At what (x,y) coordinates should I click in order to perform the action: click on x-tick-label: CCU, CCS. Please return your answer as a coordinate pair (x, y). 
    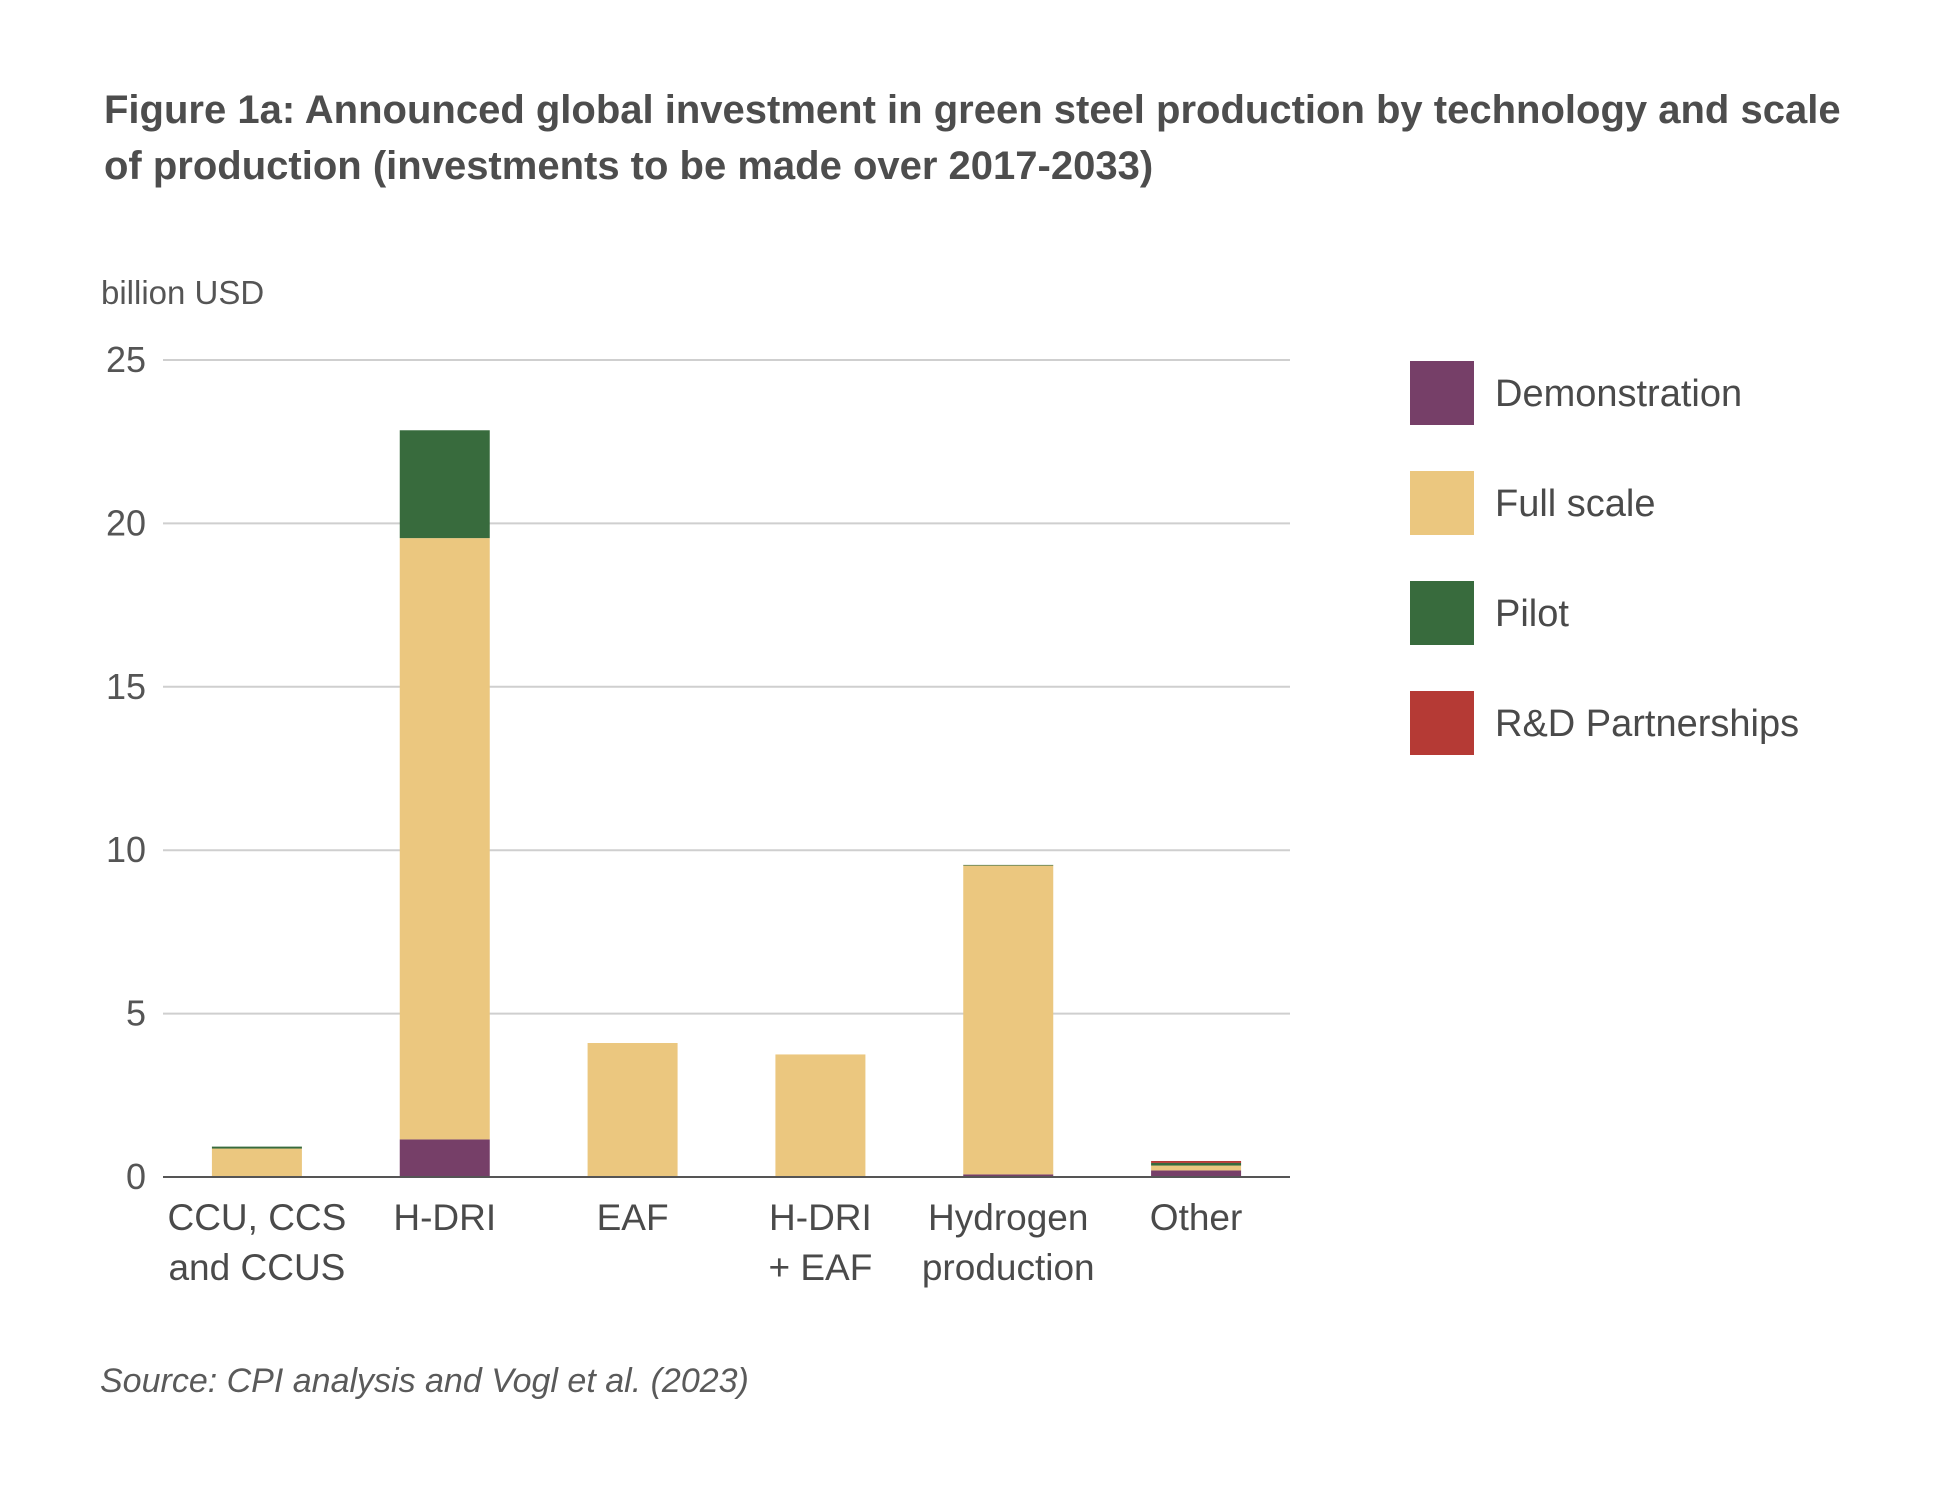
    Looking at the image, I should click on (256, 1217).